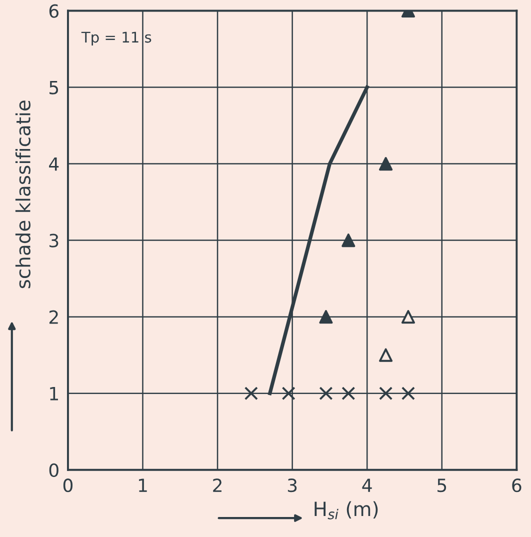 This screenshot has height=537, width=531. Describe the element at coordinates (346, 510) in the screenshot. I see `x-axis-title: H$_{si}$ (m)` at that location.